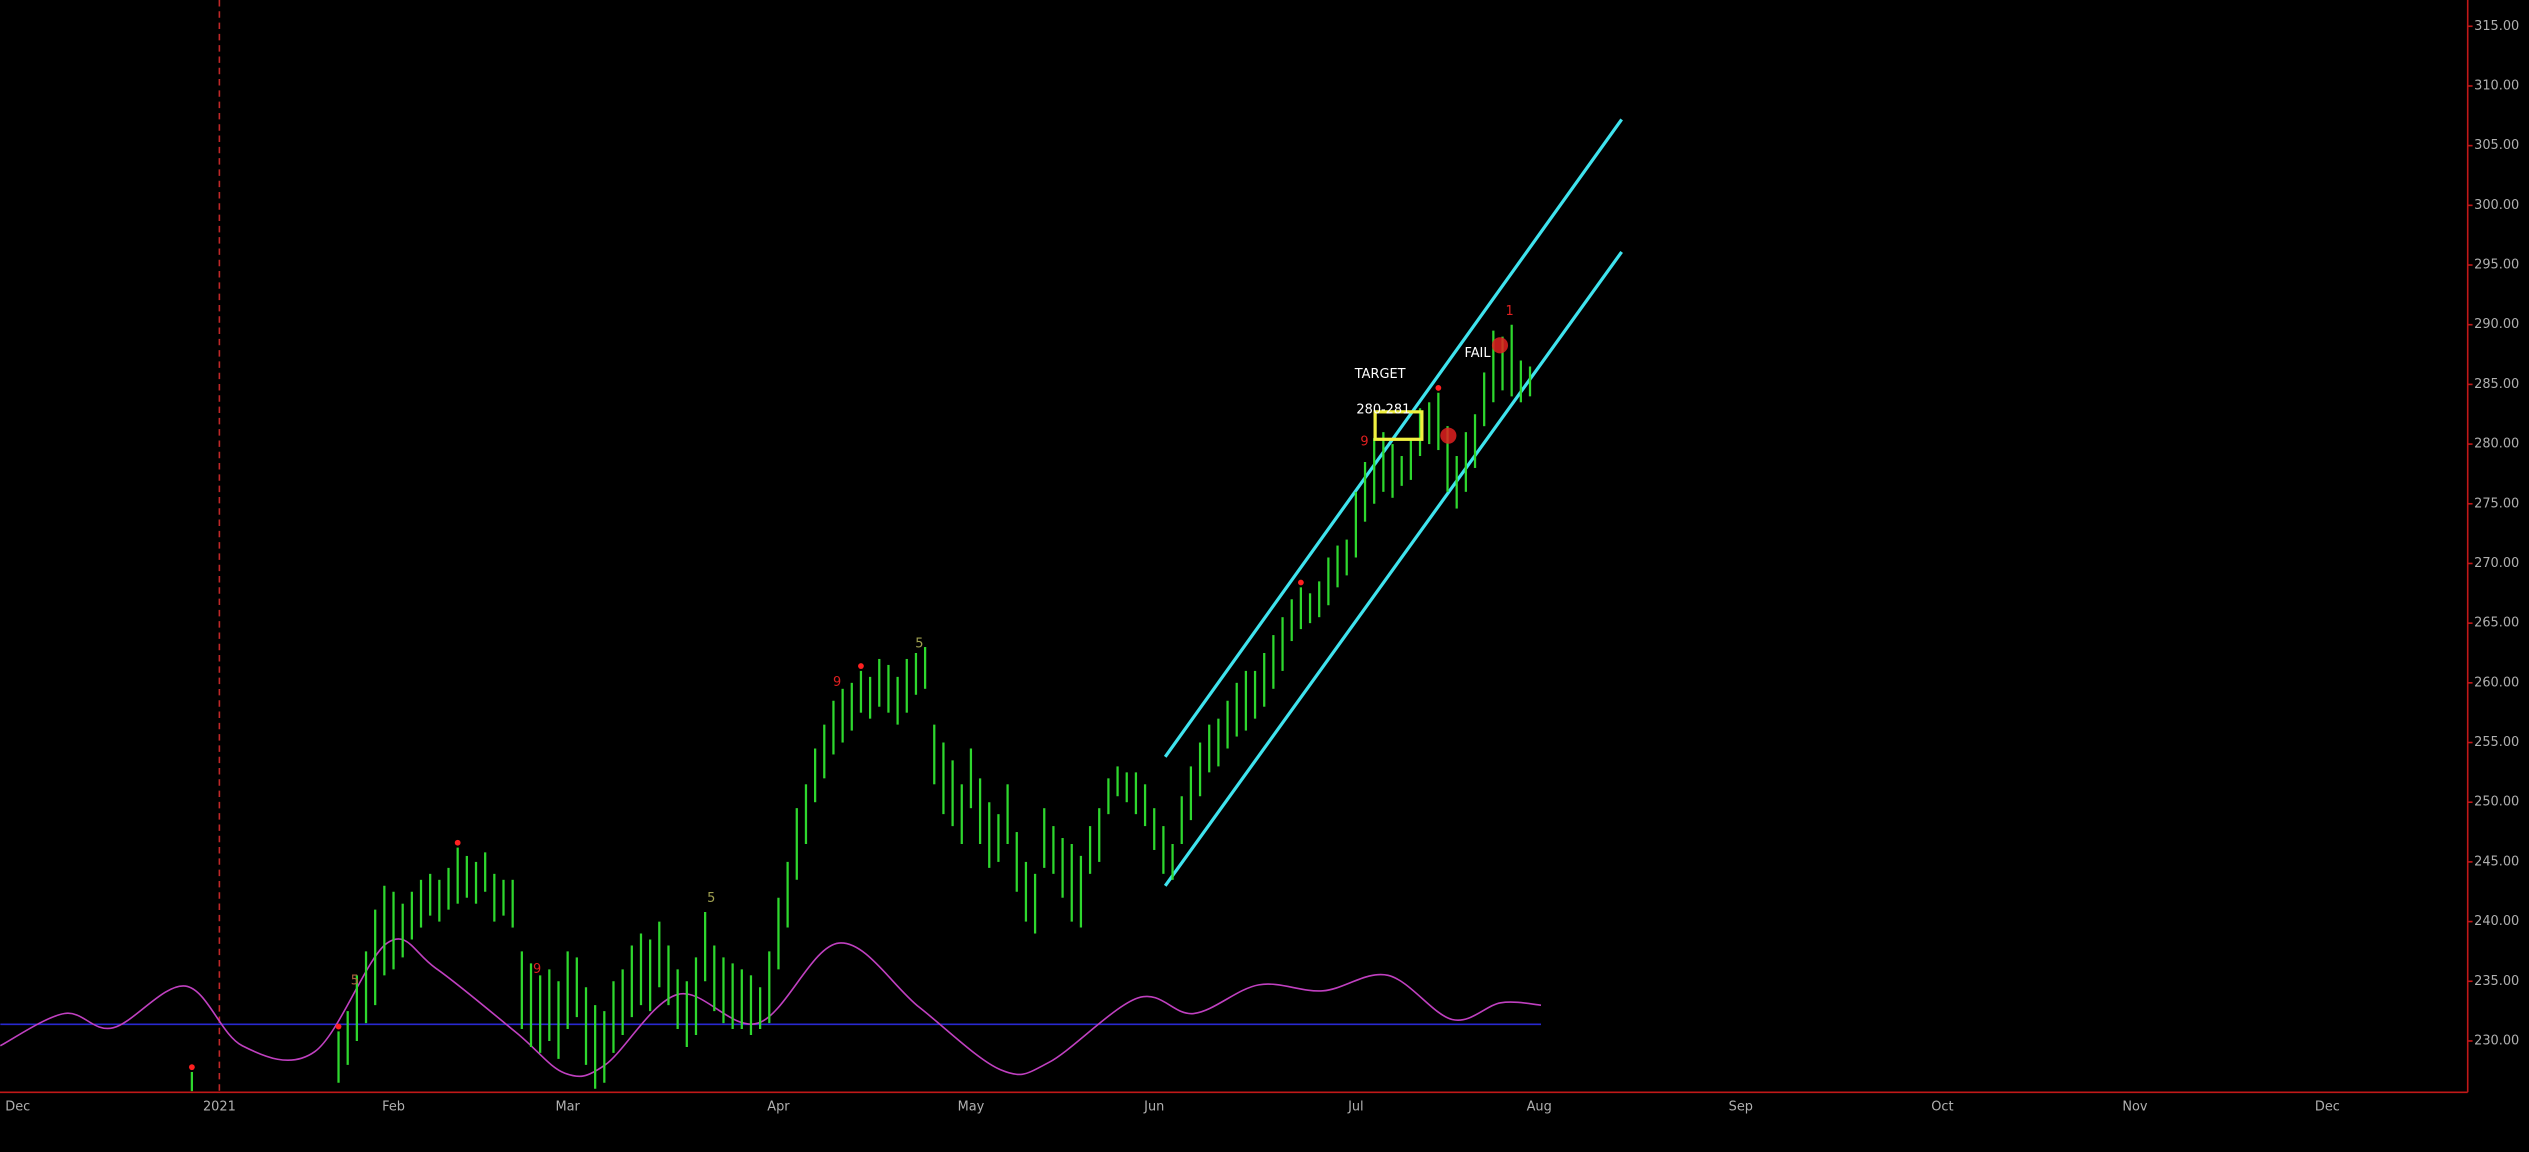 This screenshot has height=1152, width=2529. I want to click on y-tick-label: 255.00, so click(2496, 742).